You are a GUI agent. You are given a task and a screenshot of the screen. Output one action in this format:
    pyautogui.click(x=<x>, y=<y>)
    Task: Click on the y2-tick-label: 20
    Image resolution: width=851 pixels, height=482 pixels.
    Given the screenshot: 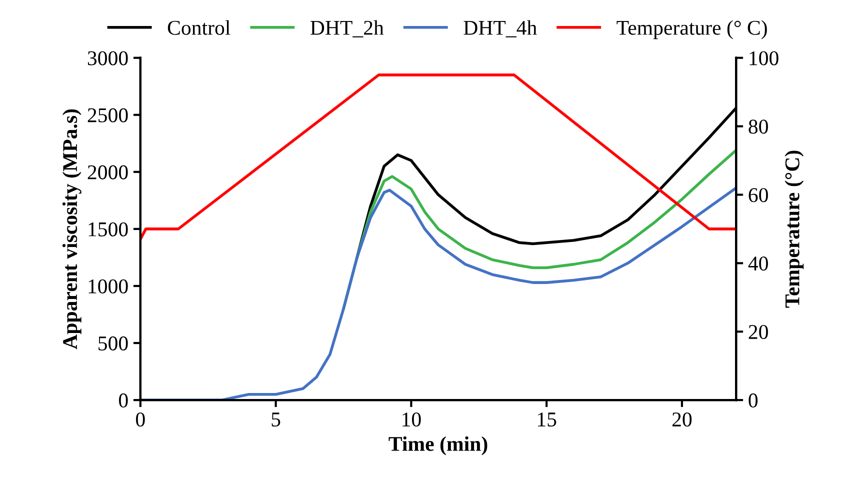 What is the action you would take?
    pyautogui.click(x=758, y=332)
    